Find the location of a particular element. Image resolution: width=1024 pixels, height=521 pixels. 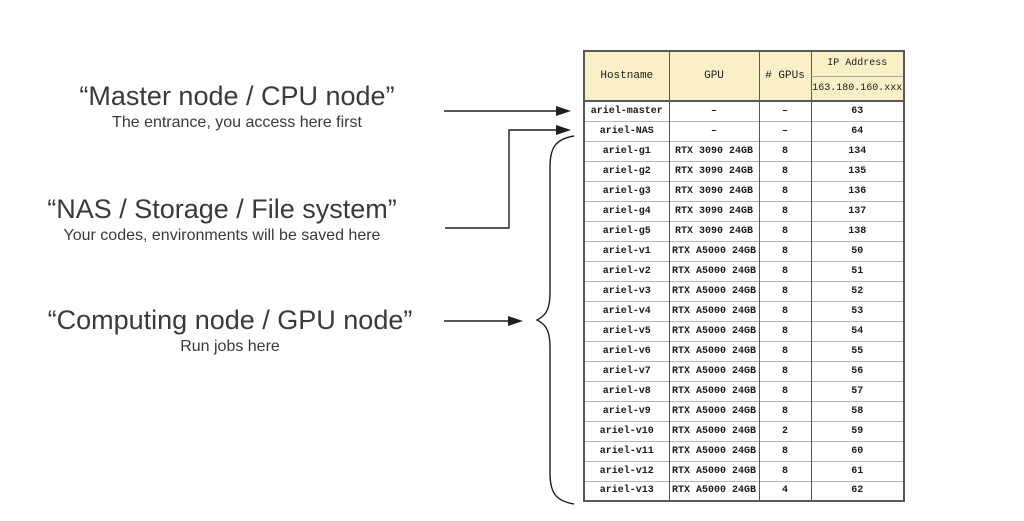

annotation-master-title: “Master node / CPU node” is located at coordinates (237, 96).